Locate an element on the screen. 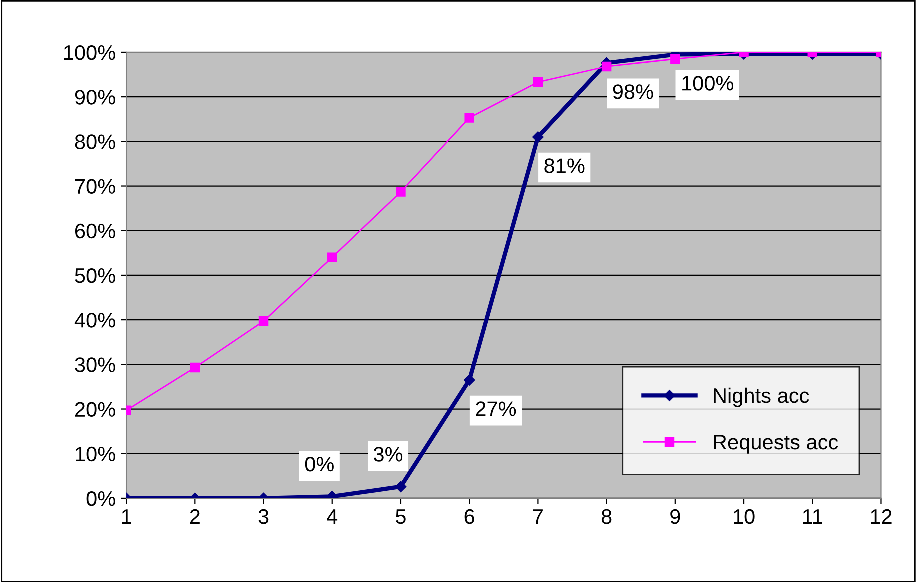  data-label: 3% is located at coordinates (388, 454).